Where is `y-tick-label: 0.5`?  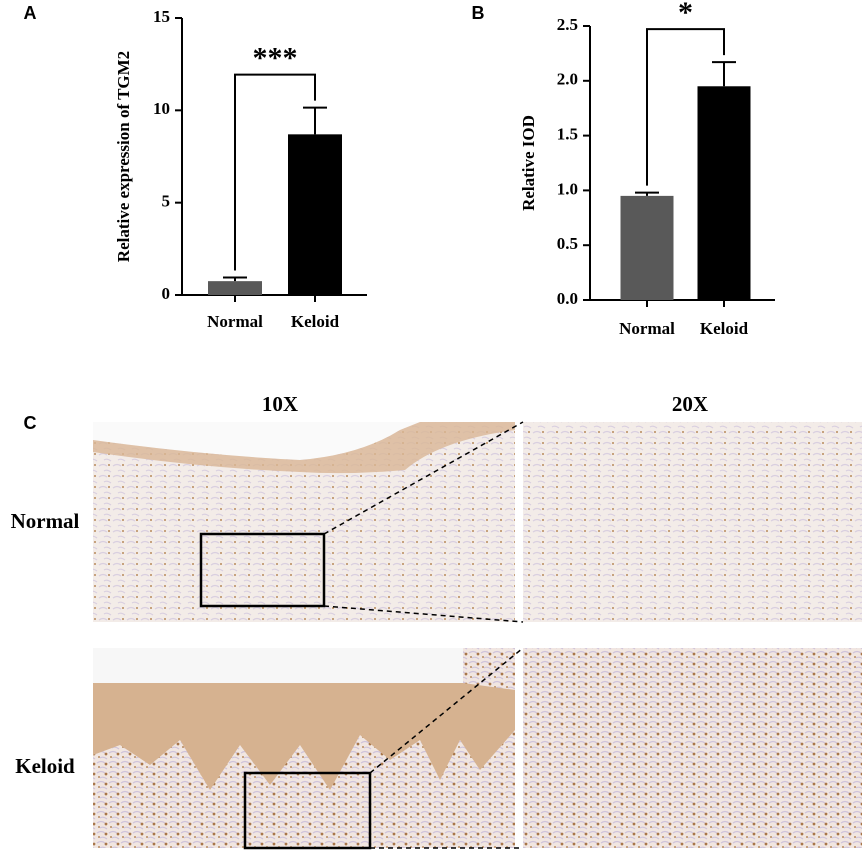
y-tick-label: 0.5 is located at coordinates (567, 243).